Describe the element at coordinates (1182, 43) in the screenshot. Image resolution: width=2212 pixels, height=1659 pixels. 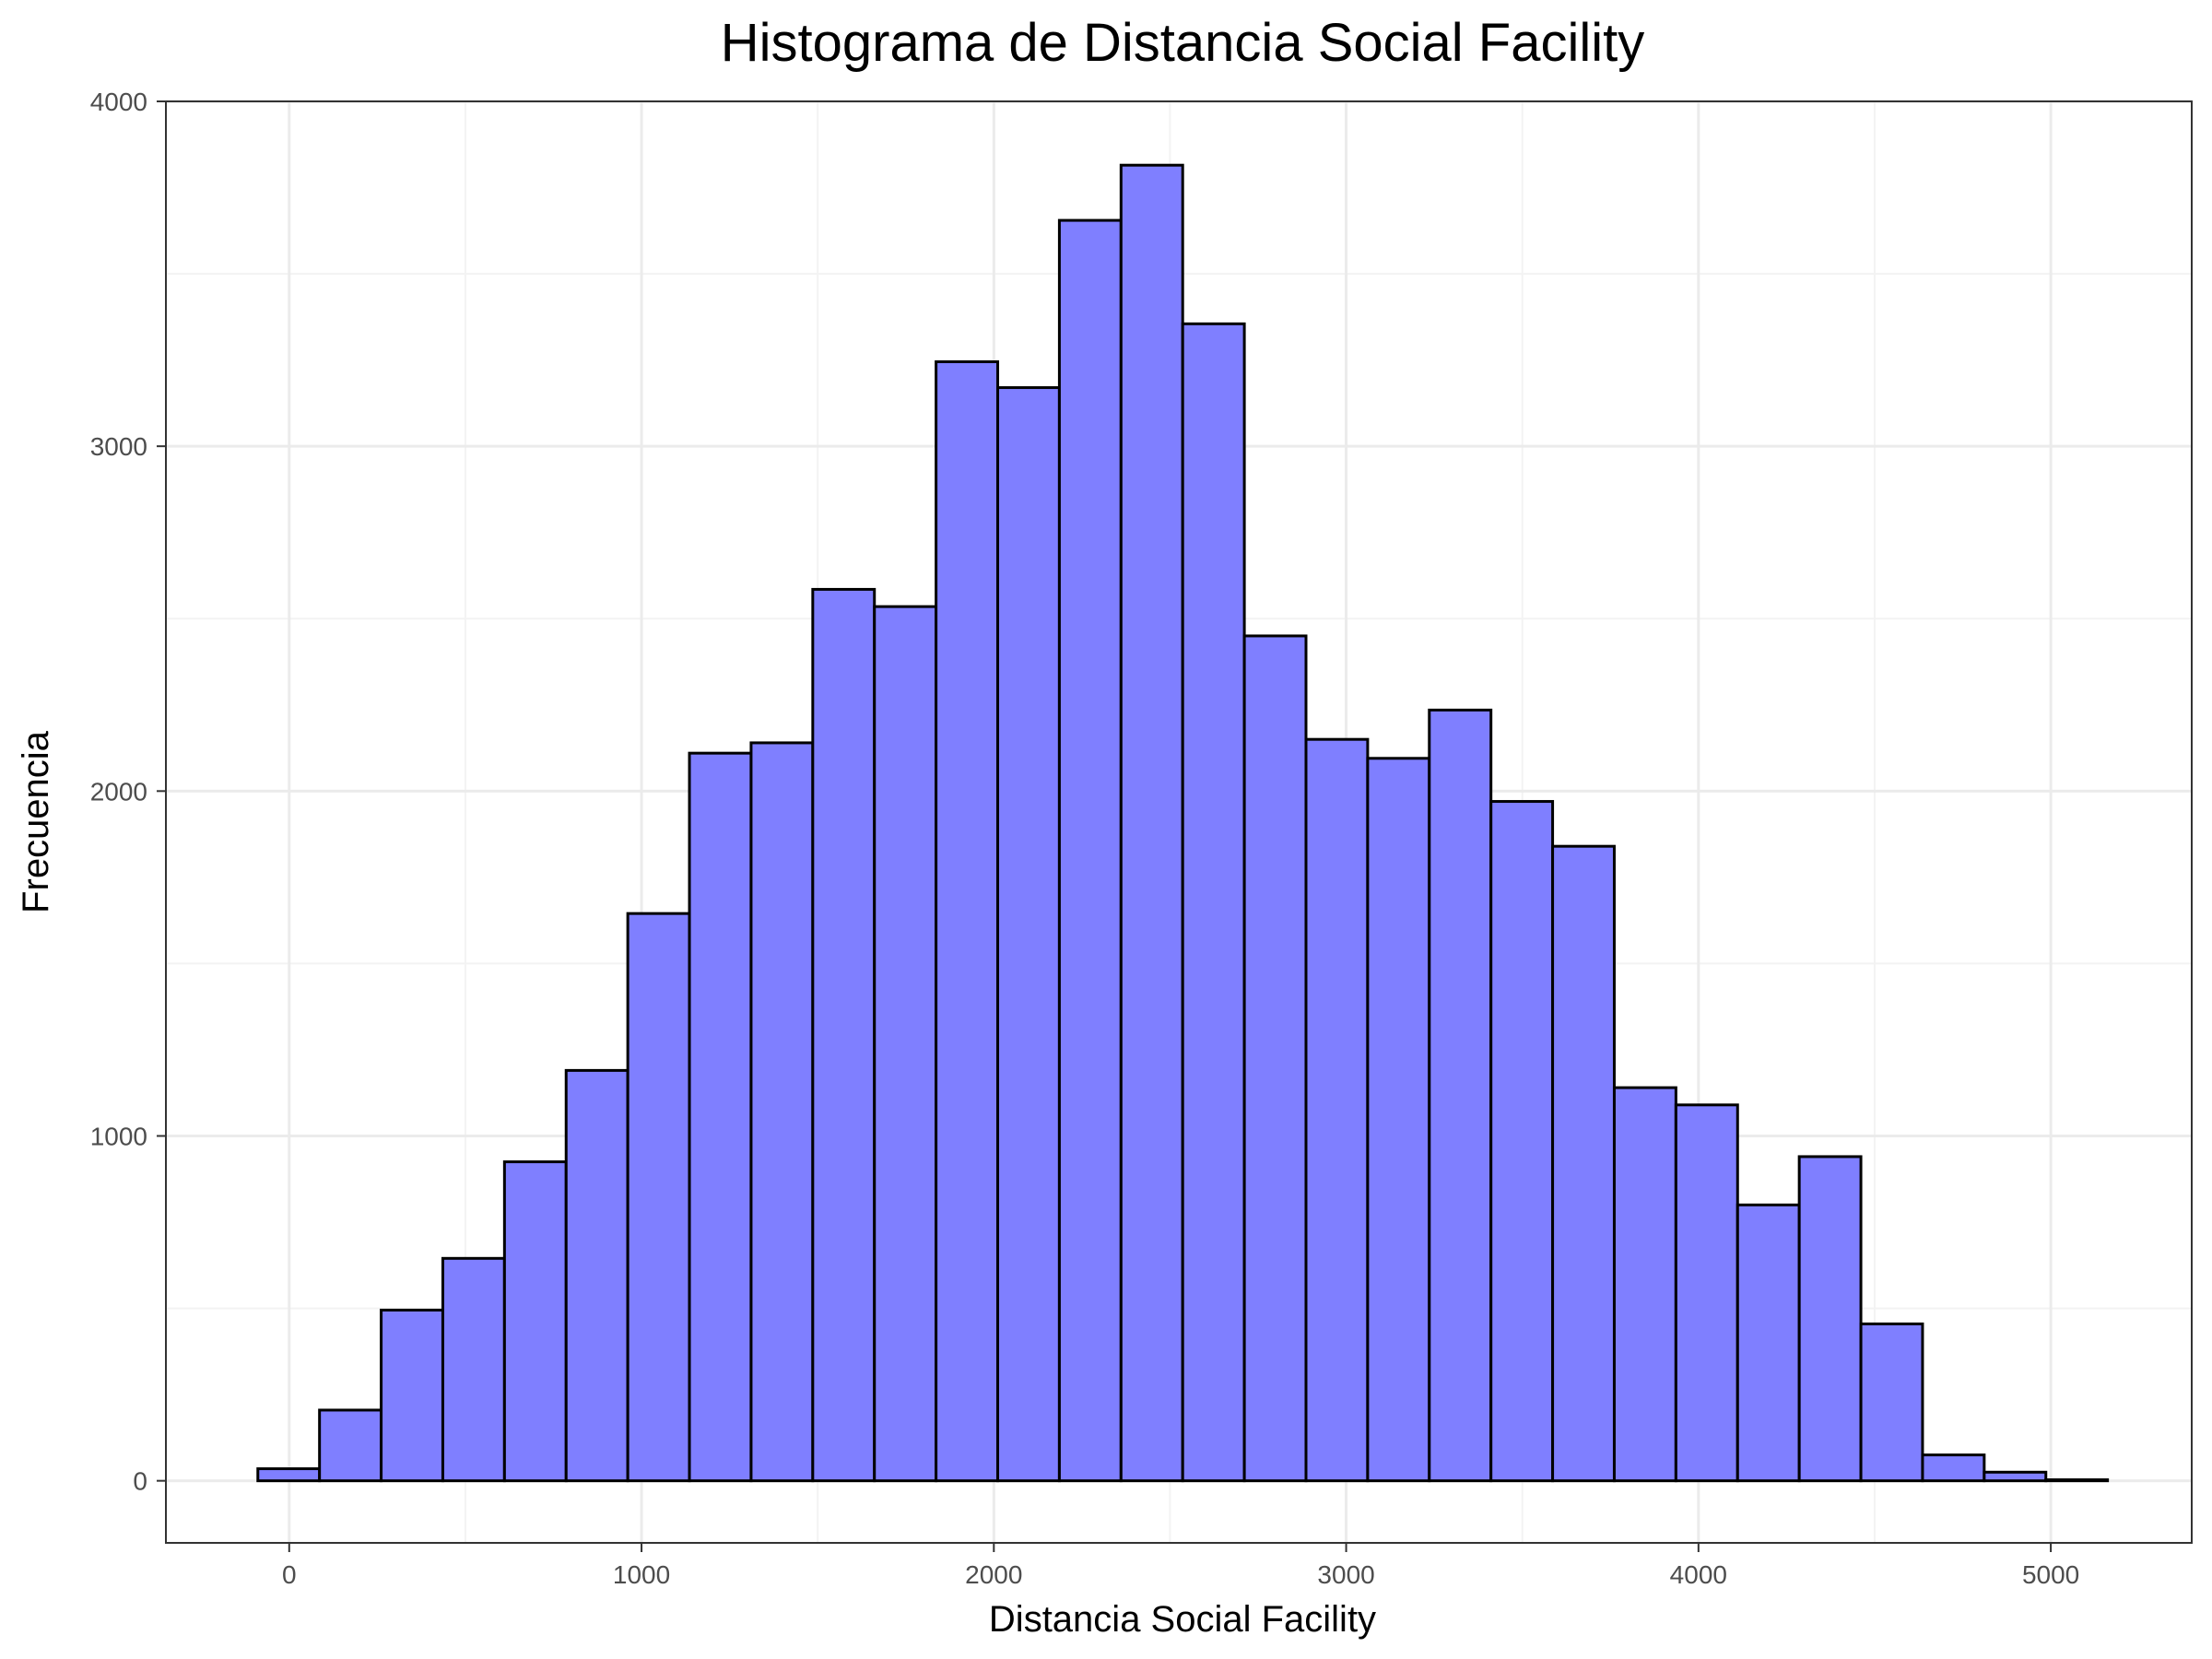
I see `chart-title: Histograma de Distancia Social Facility` at that location.